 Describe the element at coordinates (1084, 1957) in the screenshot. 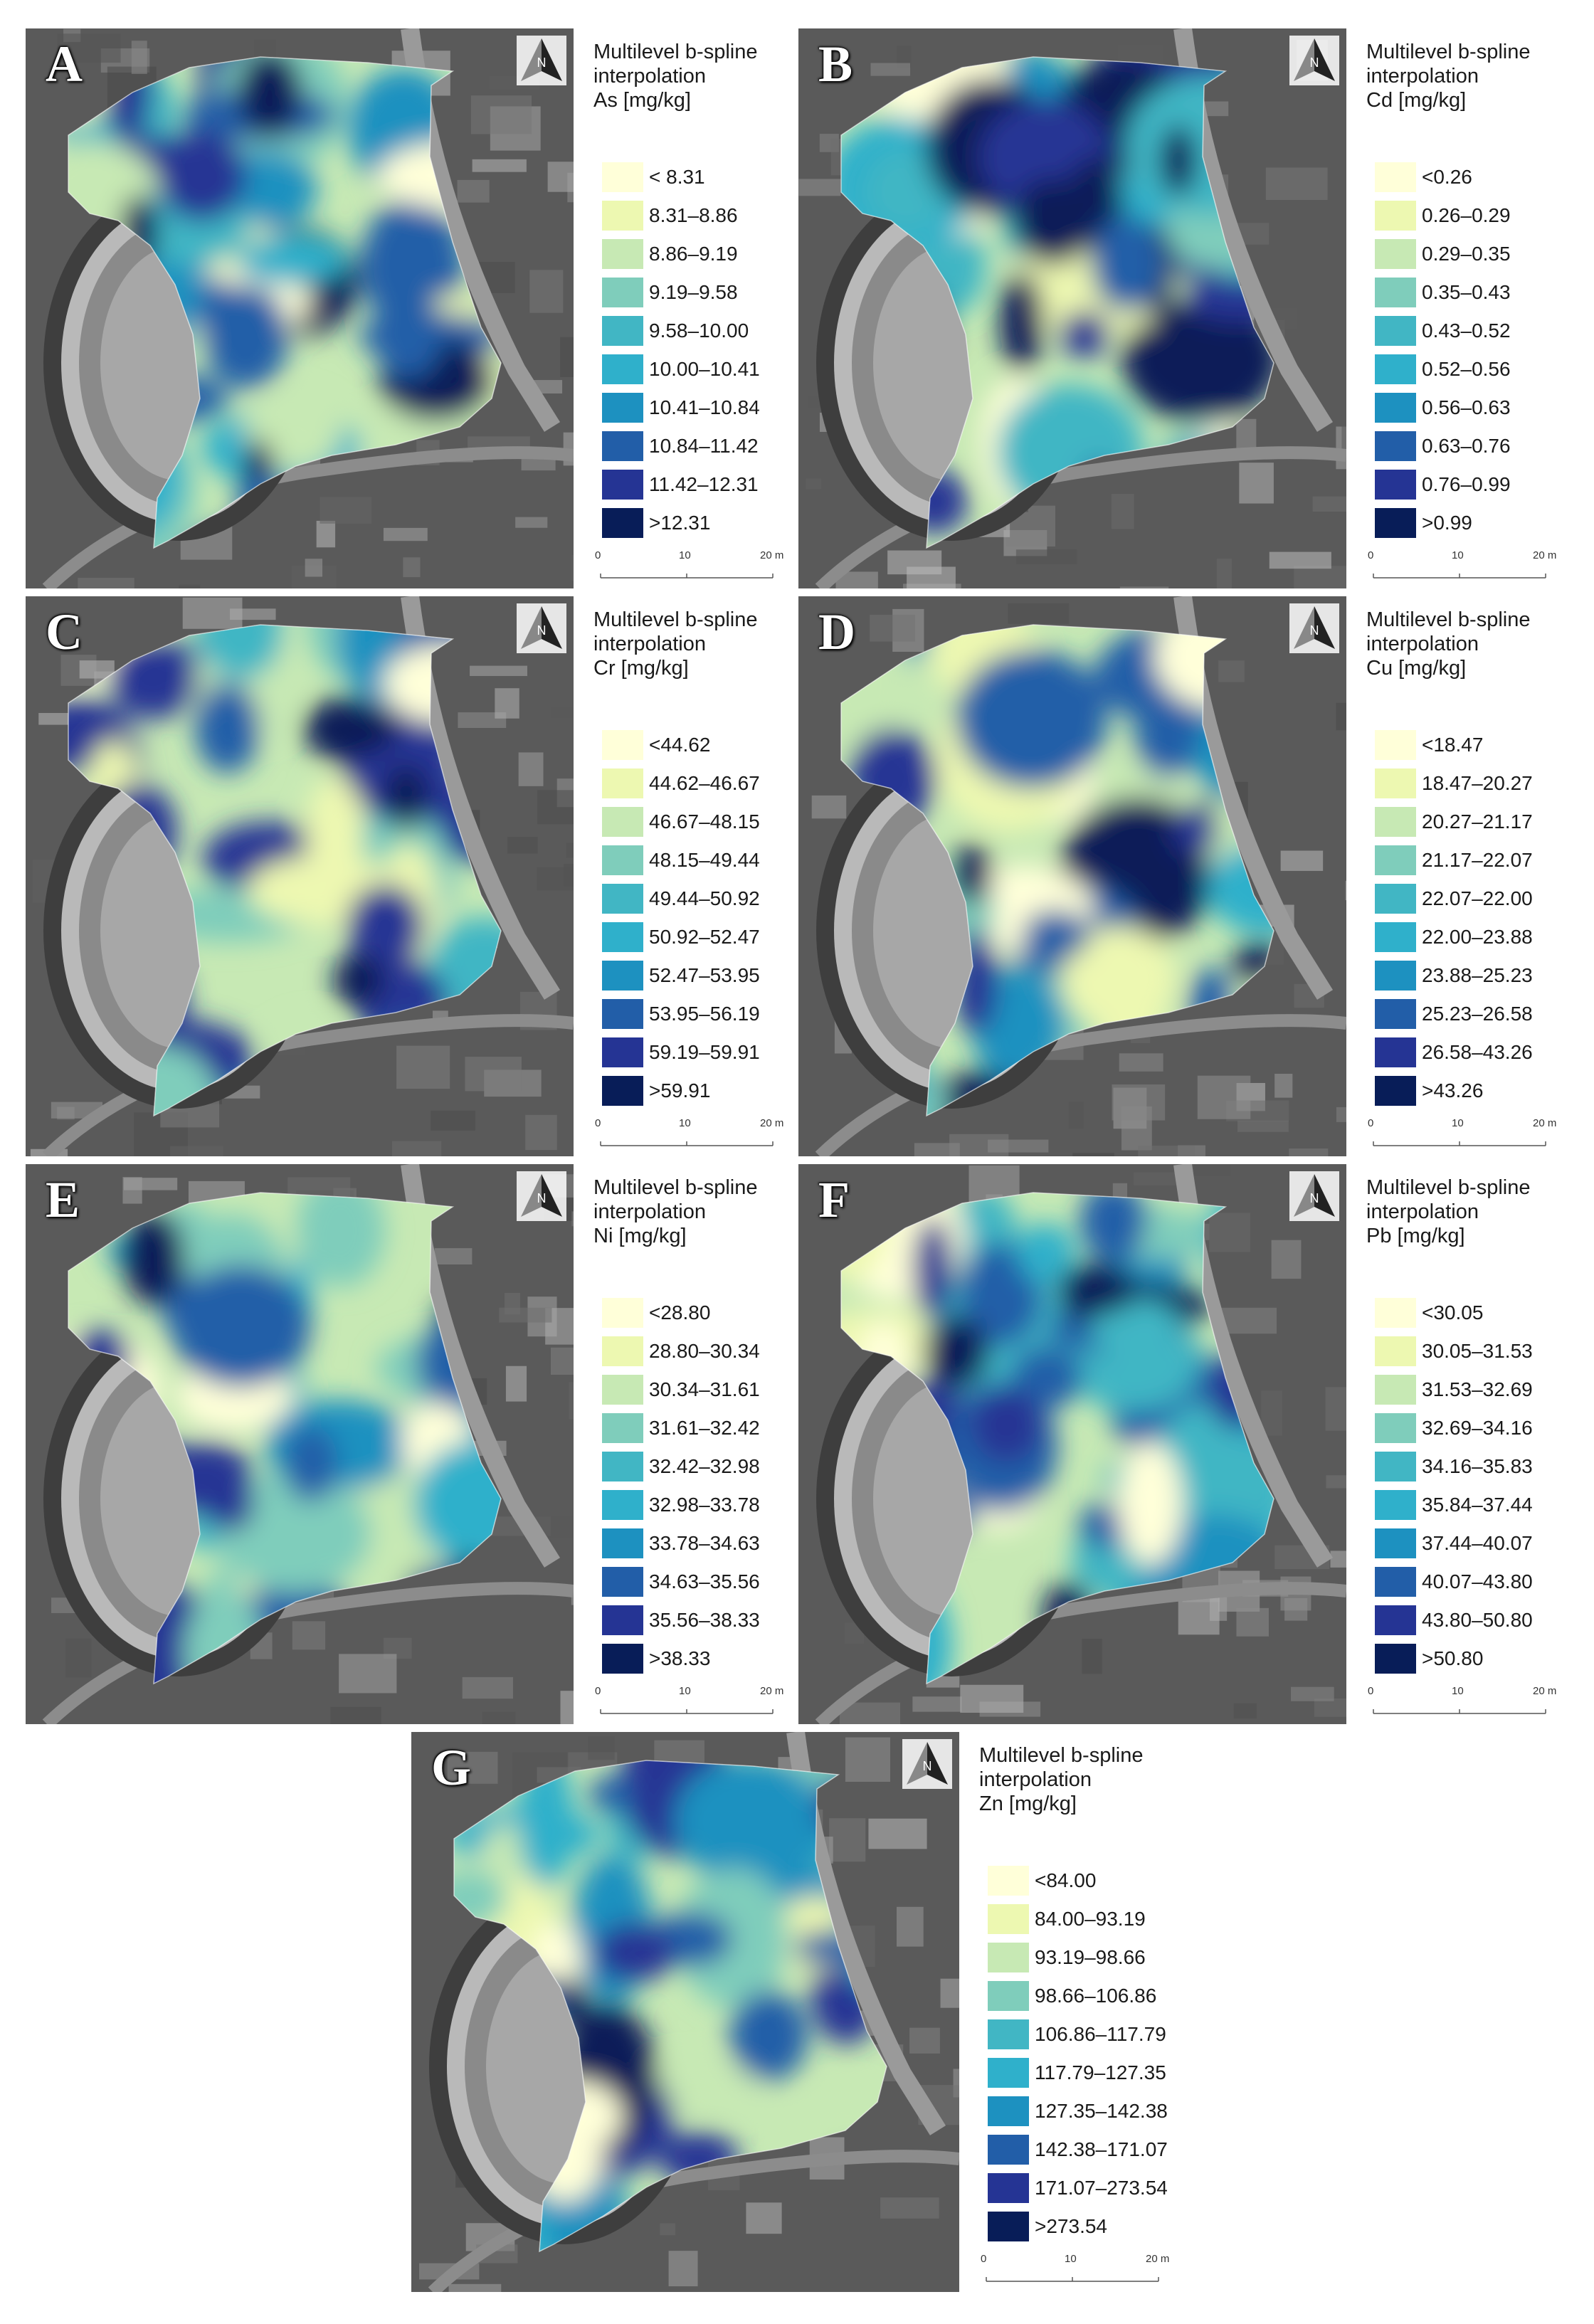

I see `legend-item: 93.19–98.66` at that location.